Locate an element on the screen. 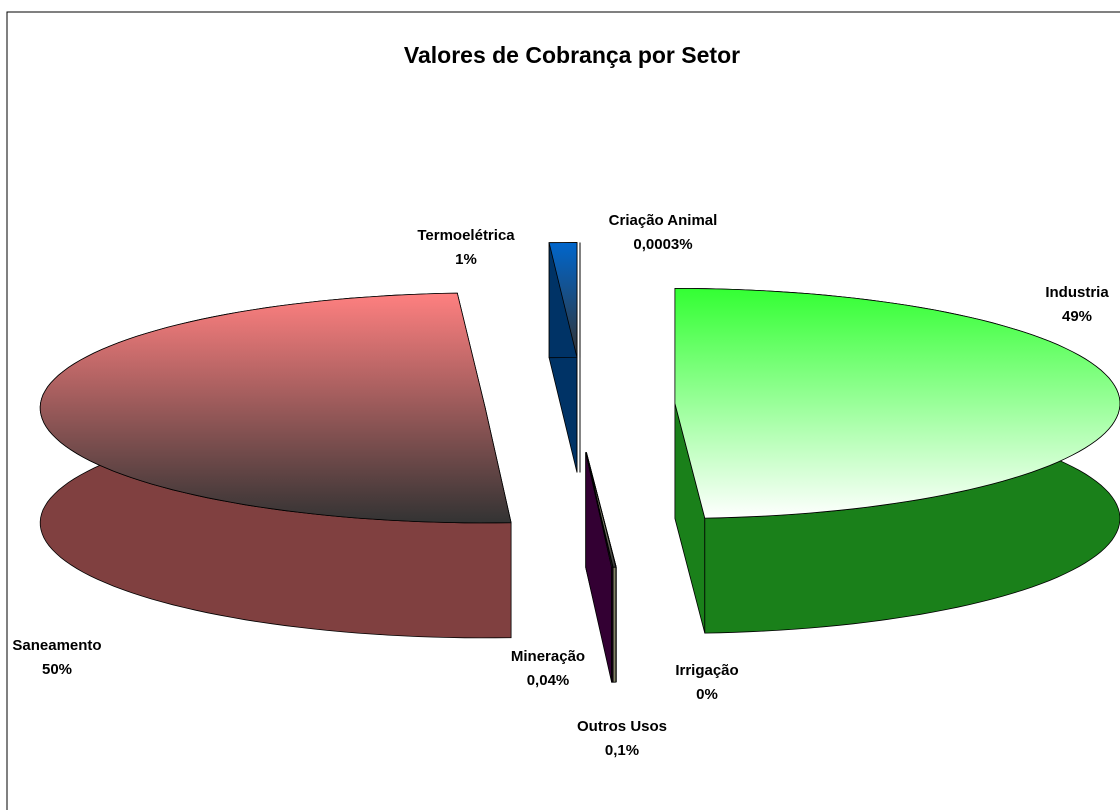 This screenshot has height=810, width=1120. slice-label: Irrigação is located at coordinates (706, 670).